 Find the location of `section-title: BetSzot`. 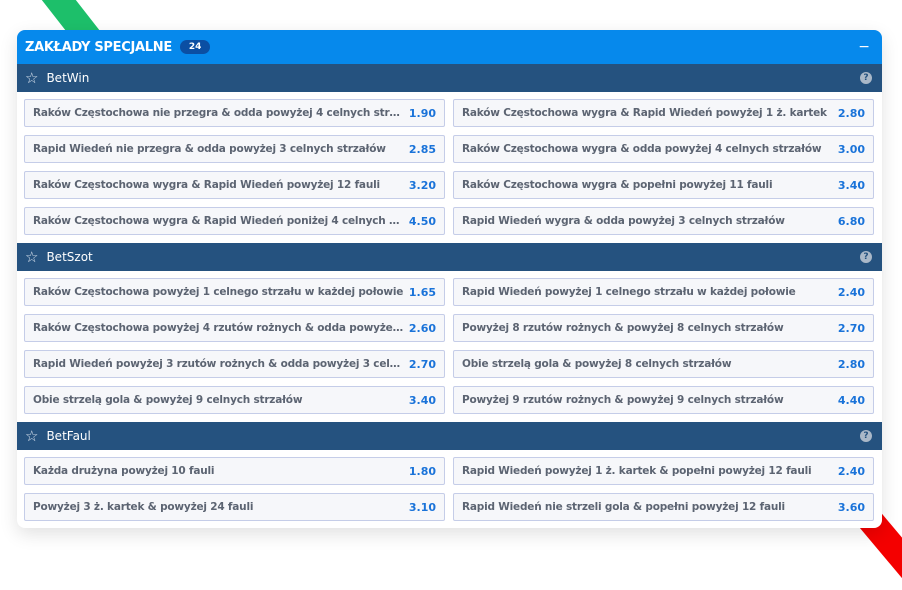

section-title: BetSzot is located at coordinates (69, 257).